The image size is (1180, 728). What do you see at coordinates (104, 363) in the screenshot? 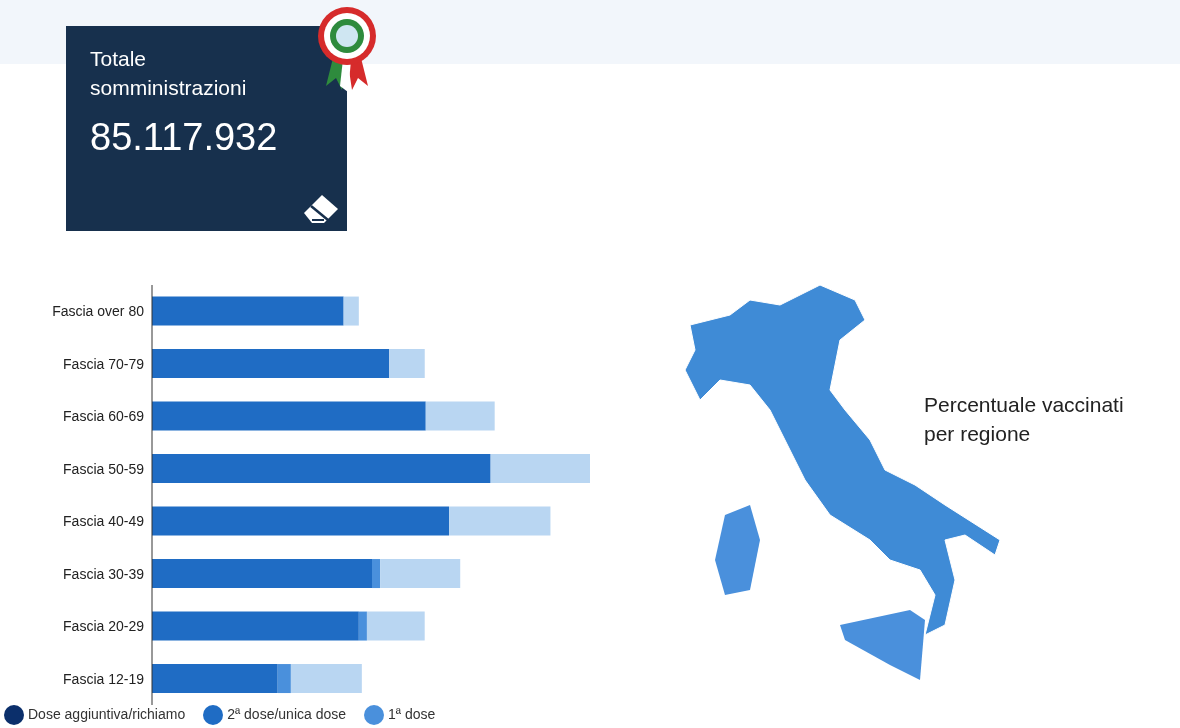
I see `y-tick-label: Fascia 70-79` at bounding box center [104, 363].